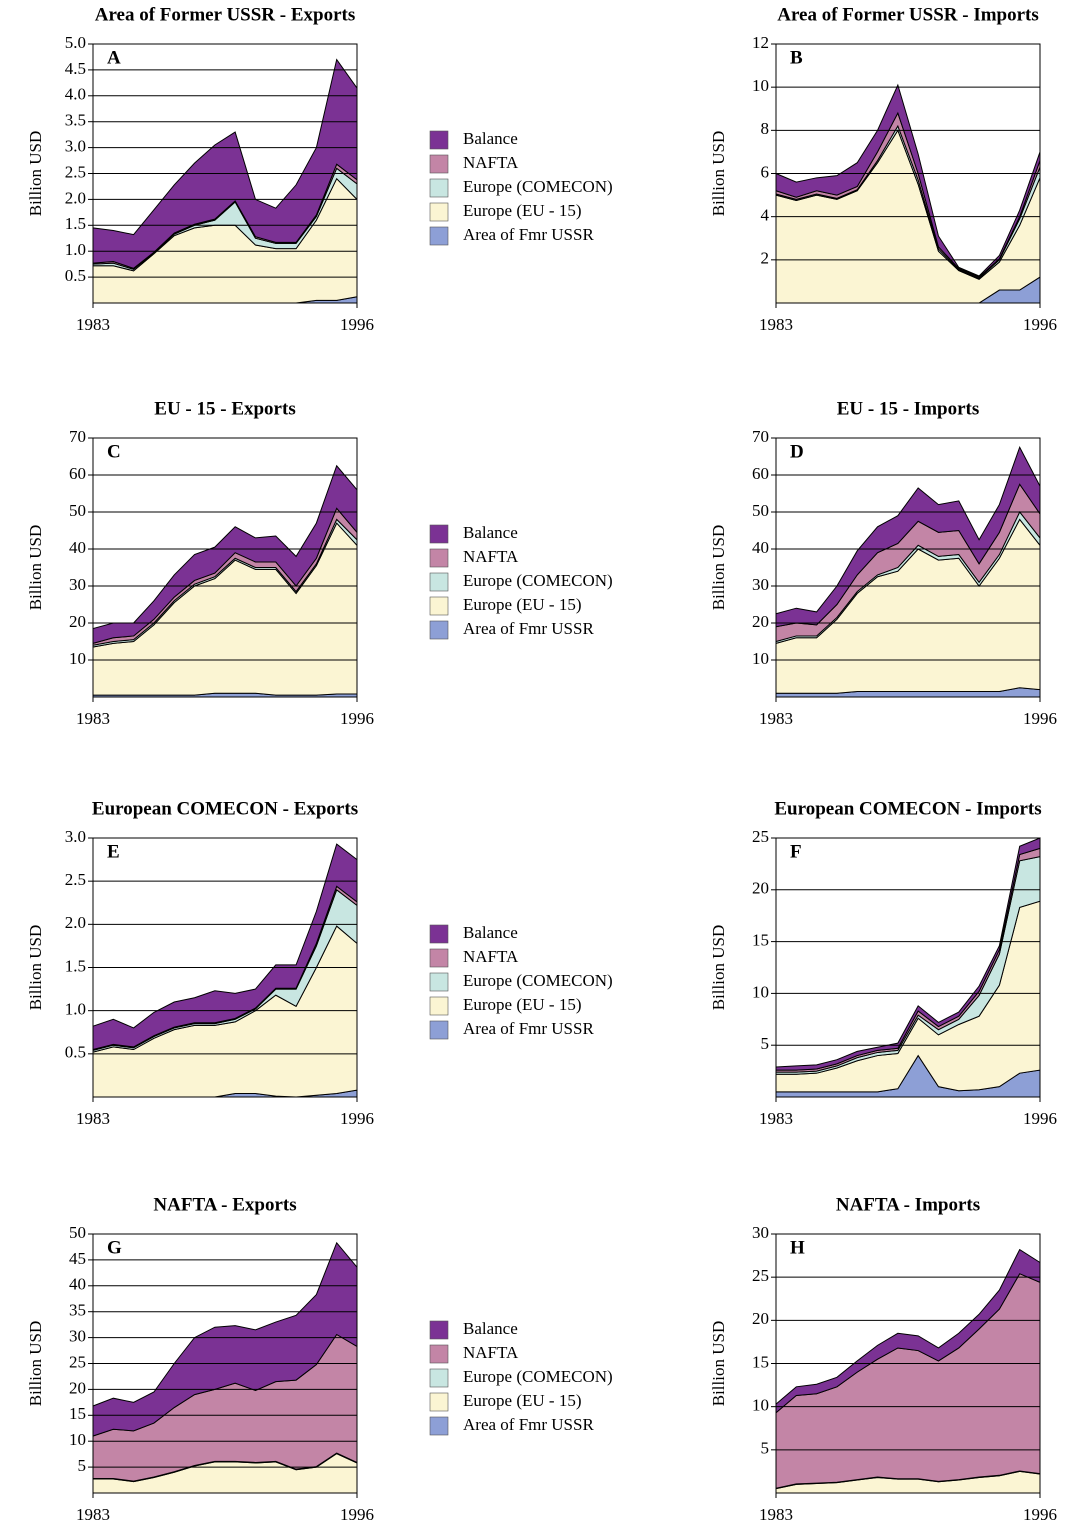 This screenshot has width=1076, height=1525. Describe the element at coordinates (490, 138) in the screenshot. I see `legend-label: Balance` at that location.